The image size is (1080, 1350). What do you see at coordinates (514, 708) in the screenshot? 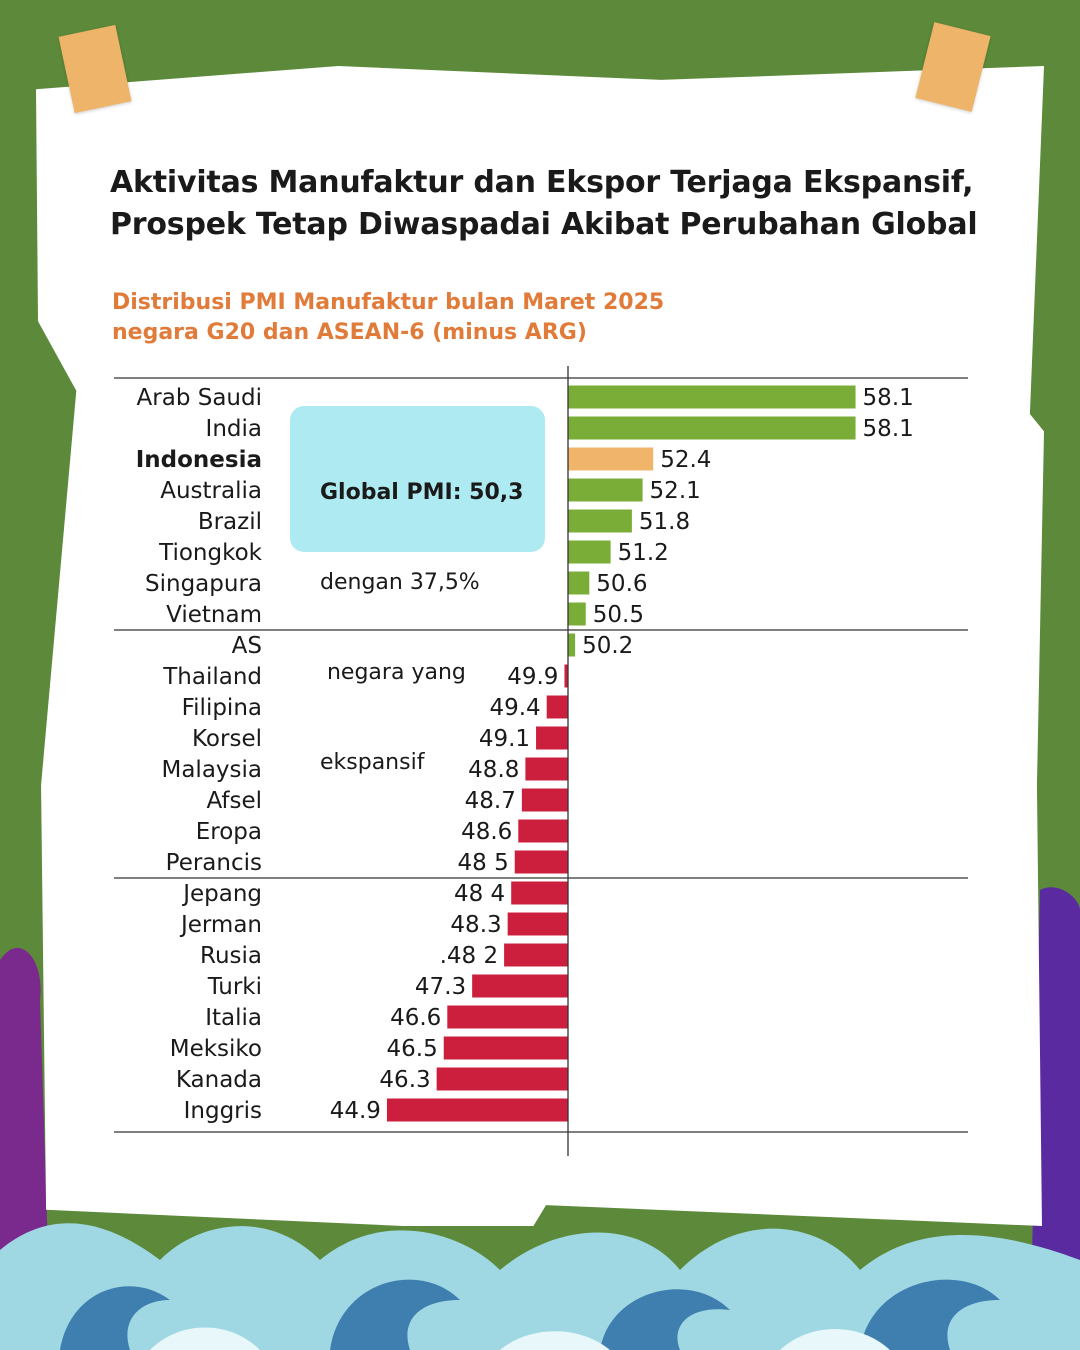
I see `value-label: 49.4` at bounding box center [514, 708].